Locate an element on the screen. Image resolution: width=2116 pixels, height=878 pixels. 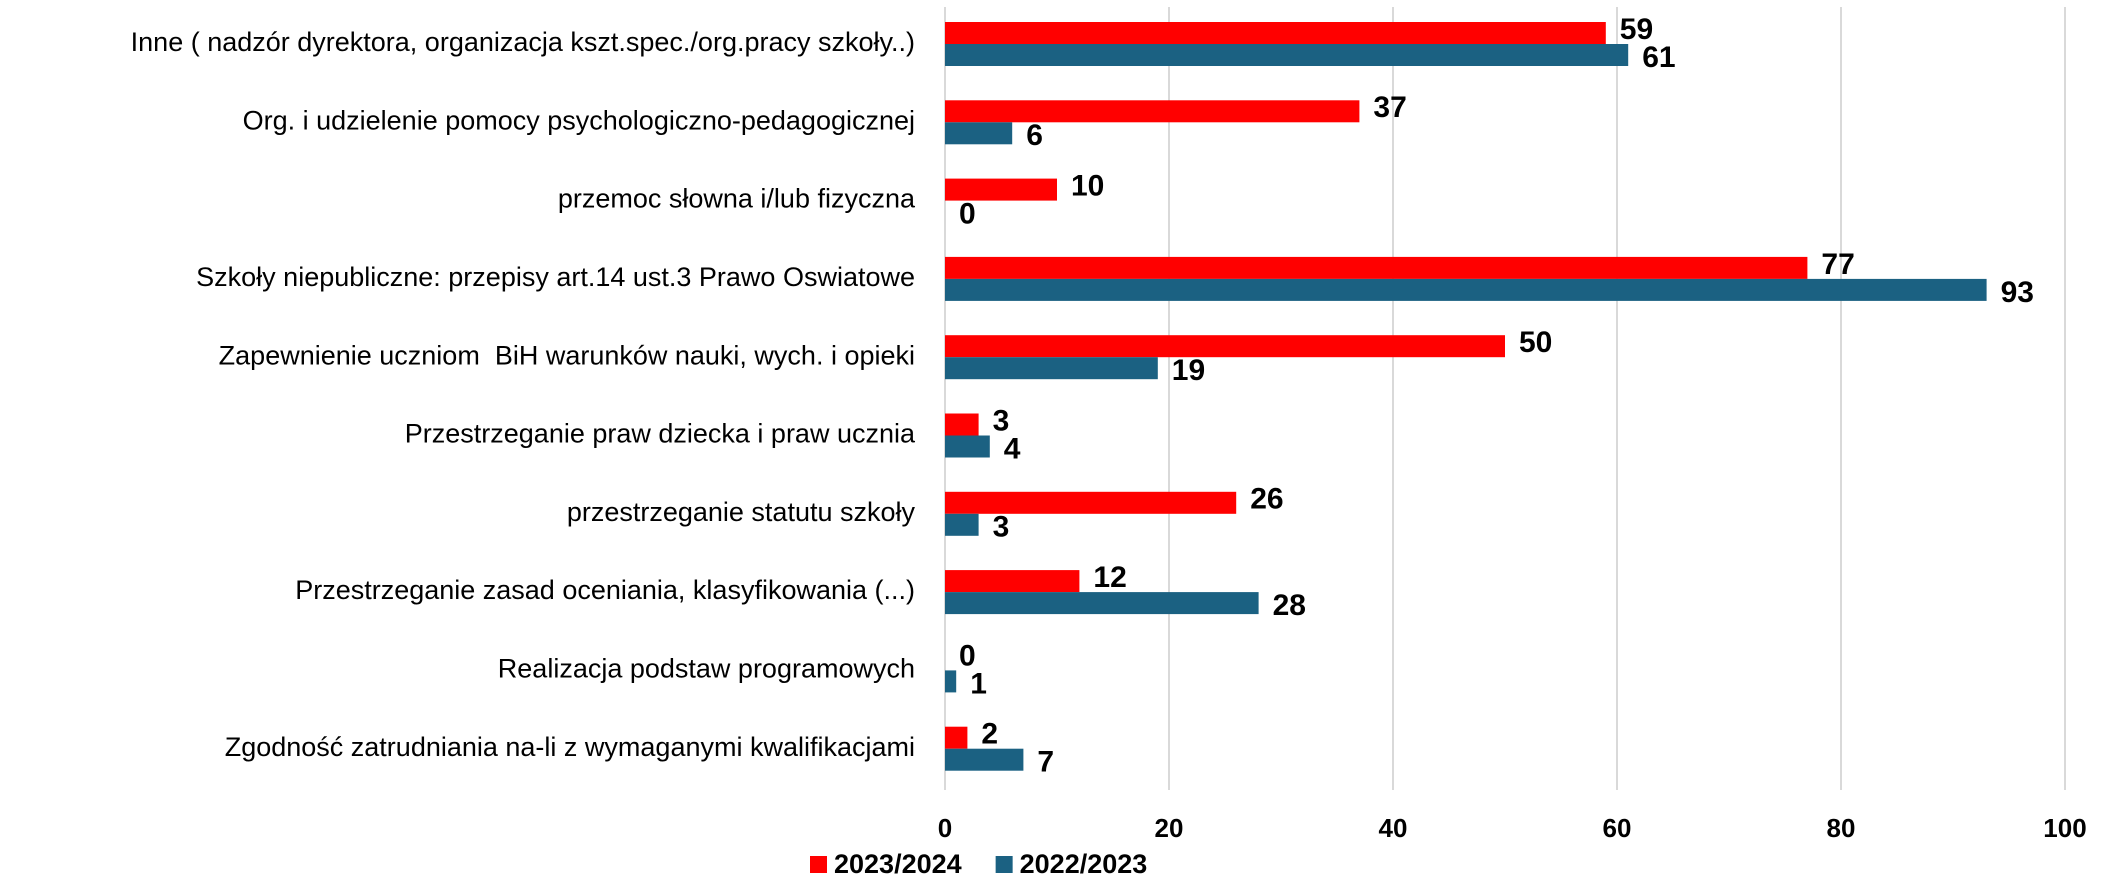
data-label: 26 is located at coordinates (1266, 499).